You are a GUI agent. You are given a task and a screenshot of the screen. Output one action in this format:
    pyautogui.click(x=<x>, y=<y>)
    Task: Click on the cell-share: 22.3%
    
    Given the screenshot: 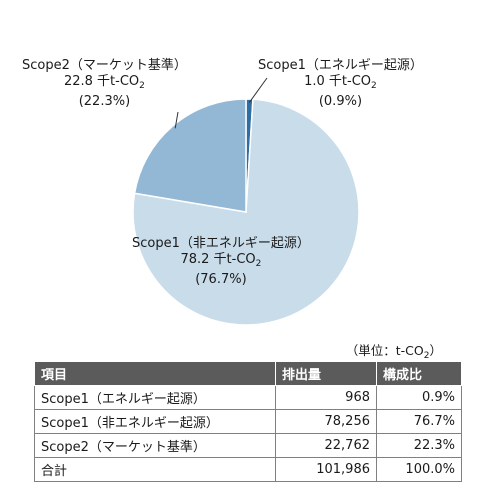 What is the action you would take?
    pyautogui.click(x=419, y=445)
    